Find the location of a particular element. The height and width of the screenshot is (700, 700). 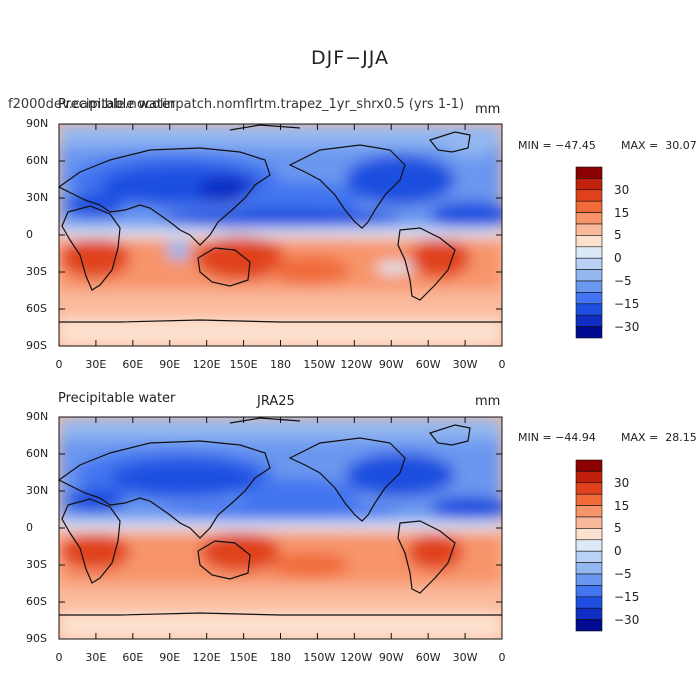

lon-tick-label: 120W is located at coordinates (356, 364).